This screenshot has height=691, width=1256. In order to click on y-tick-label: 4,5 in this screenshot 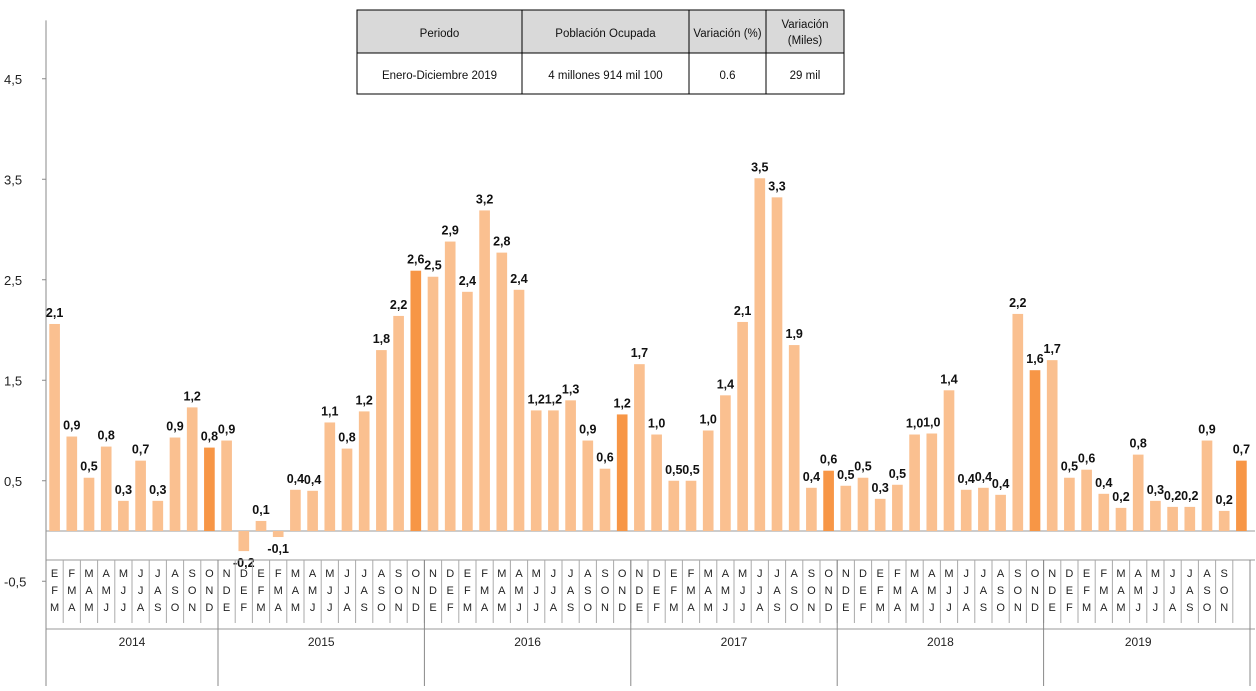, I will do `click(13, 79)`.